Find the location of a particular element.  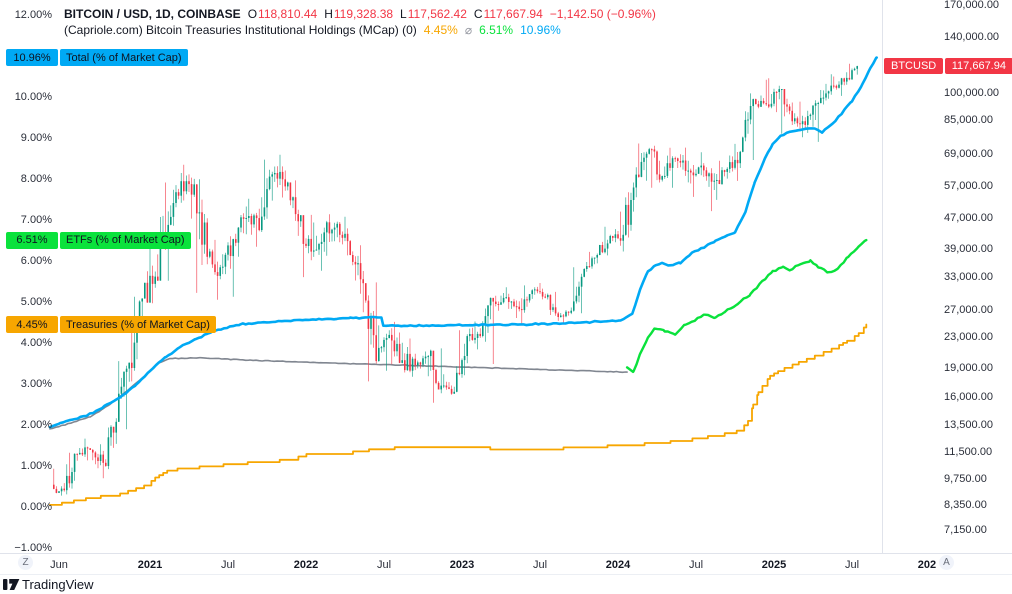

price-tick-label: 39,000.00 is located at coordinates (968, 248).